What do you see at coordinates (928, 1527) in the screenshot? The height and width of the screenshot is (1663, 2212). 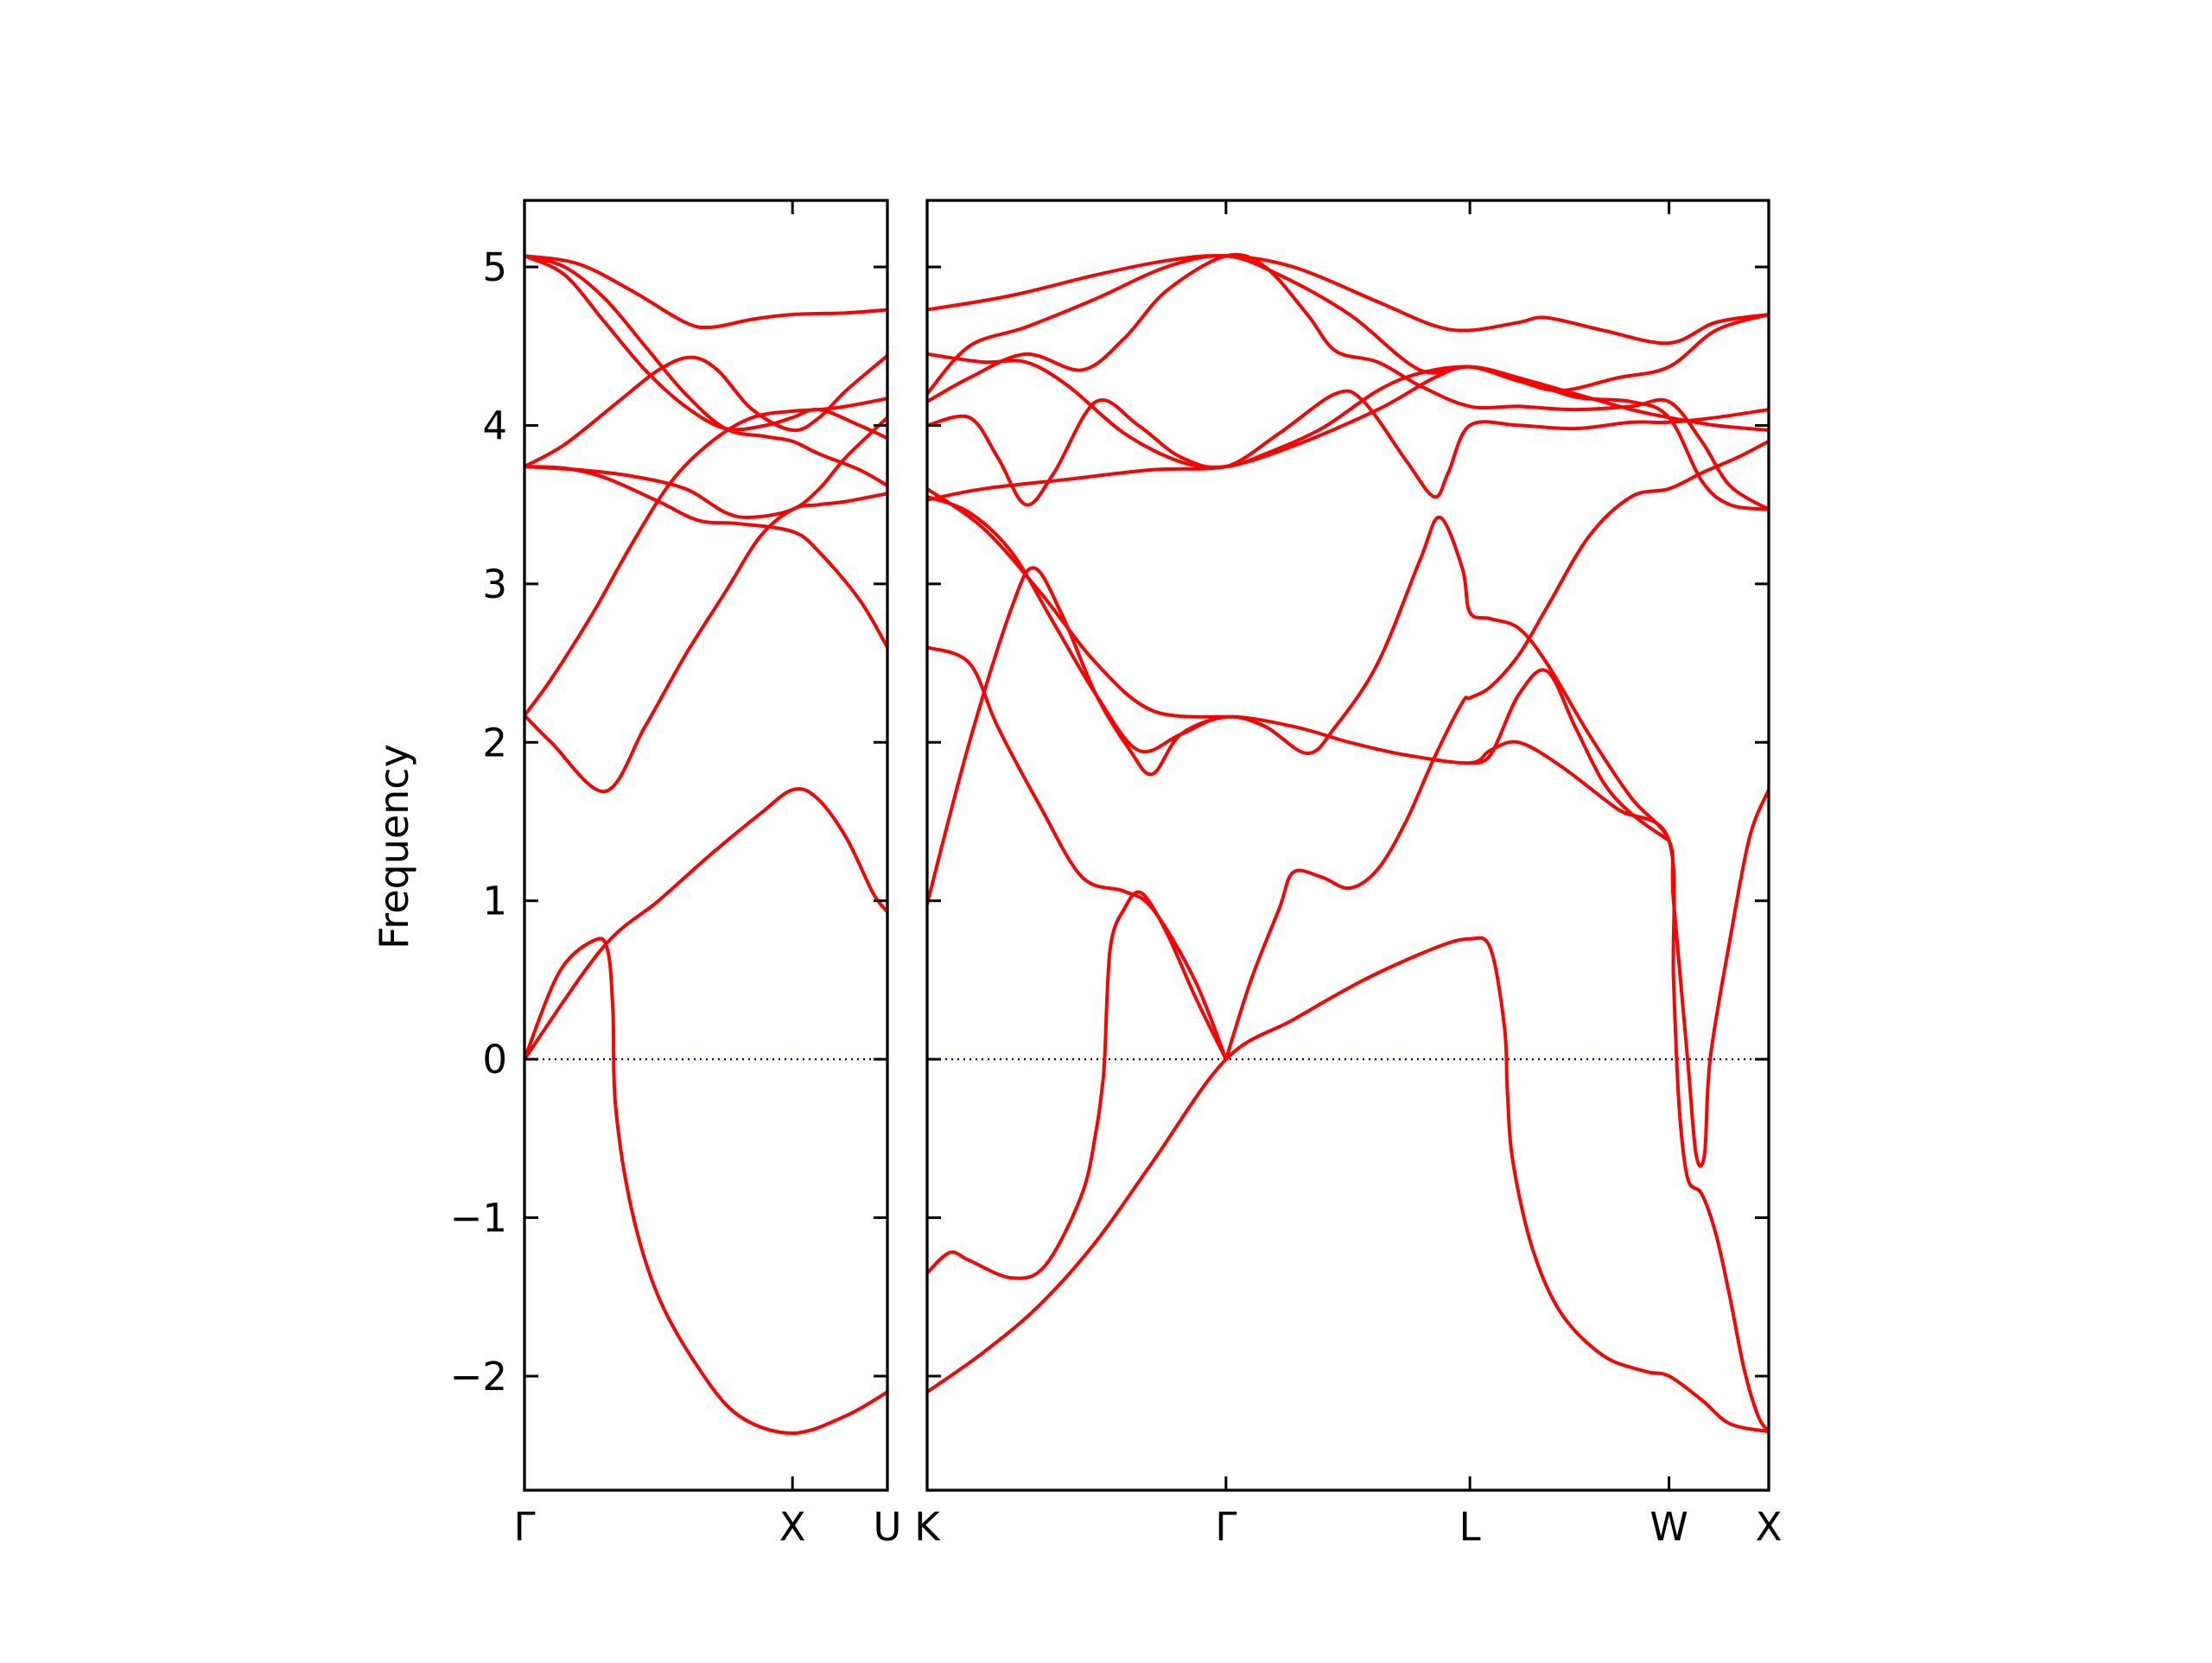 I see `x-tick-label: K` at bounding box center [928, 1527].